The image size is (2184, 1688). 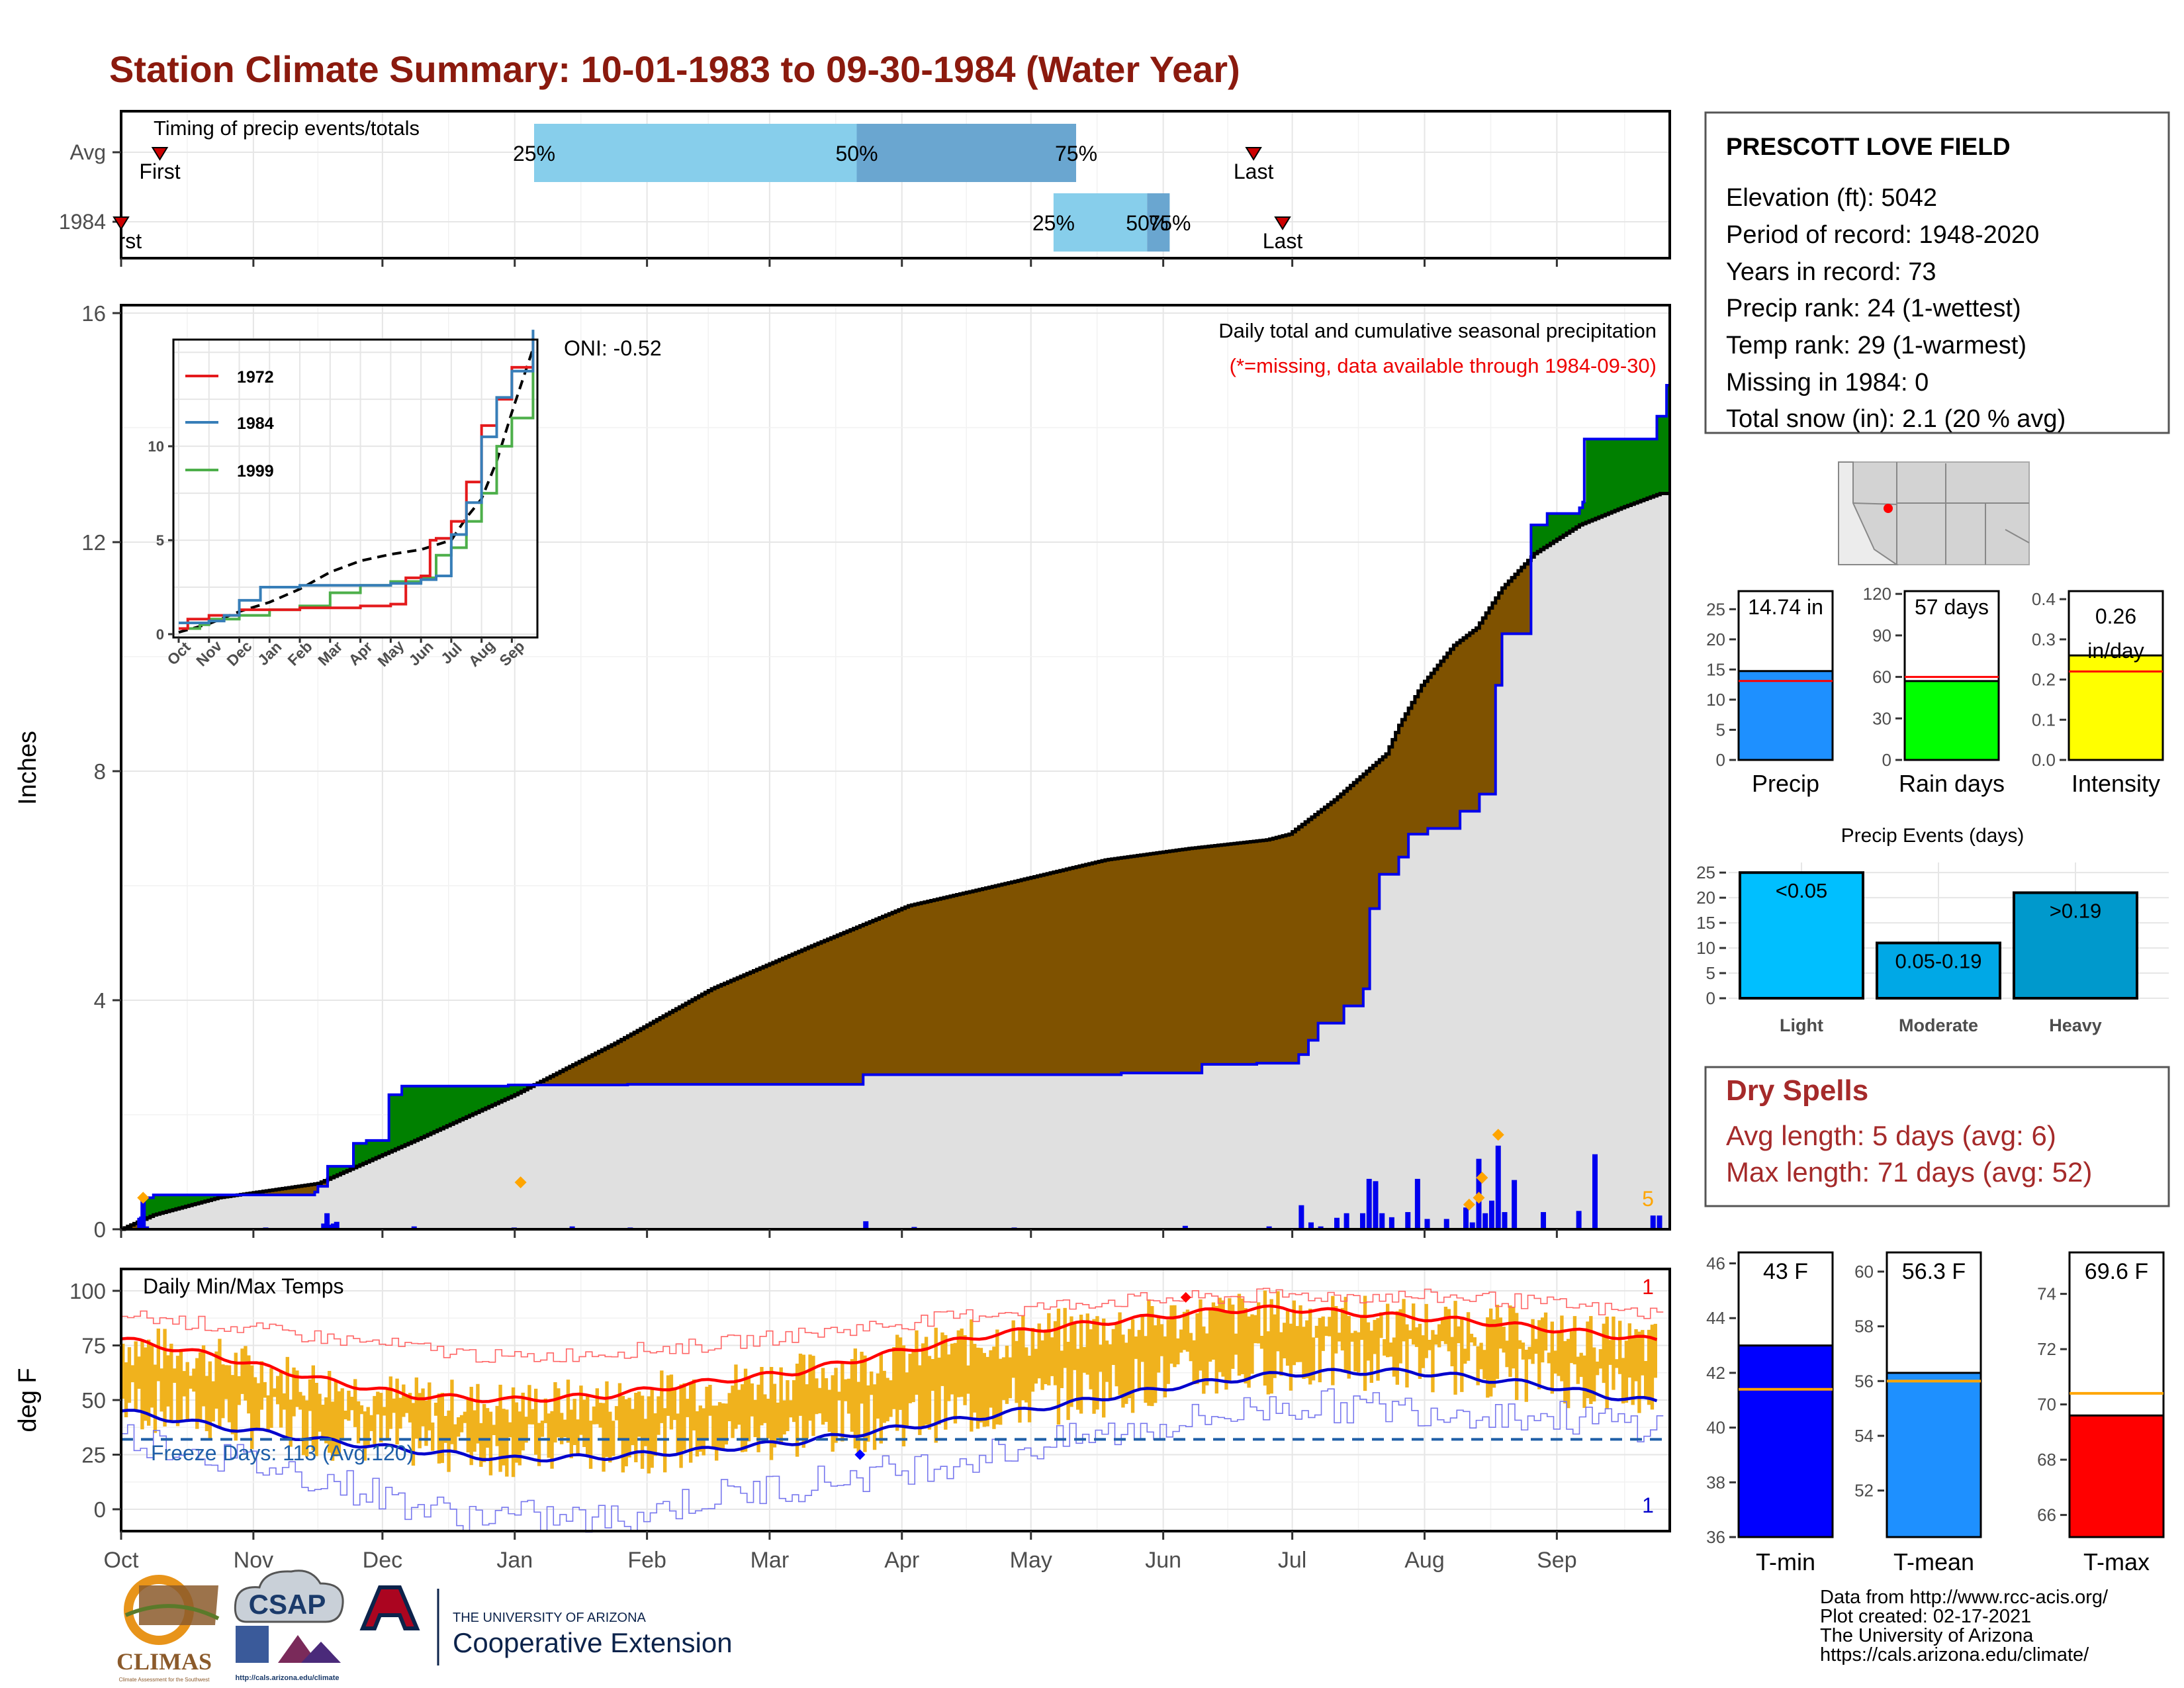 I want to click on events-category-label: Moderate, so click(x=1939, y=1025).